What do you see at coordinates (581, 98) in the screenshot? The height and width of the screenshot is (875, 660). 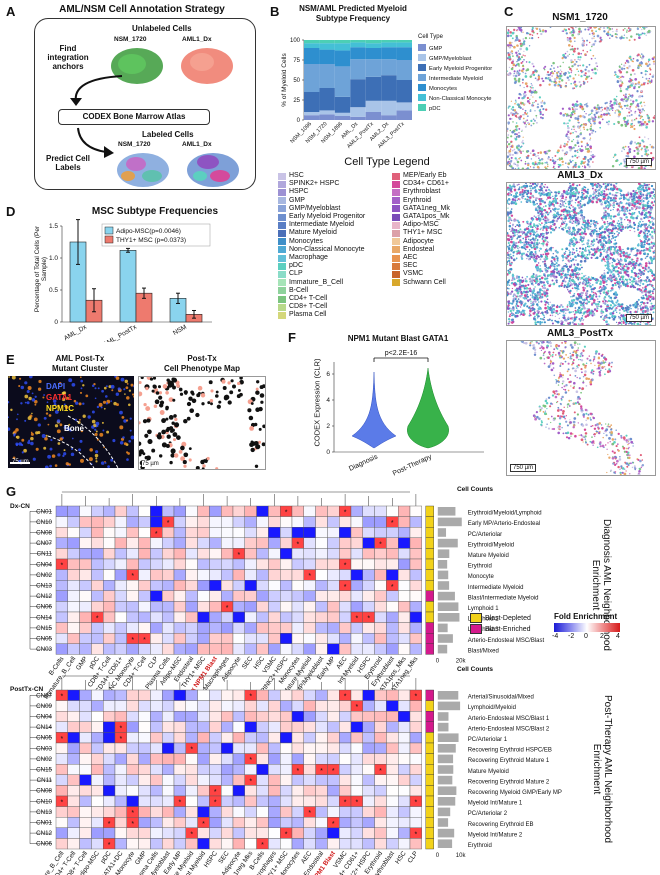 I see `tissue-image-nsm: 750 µm` at bounding box center [581, 98].